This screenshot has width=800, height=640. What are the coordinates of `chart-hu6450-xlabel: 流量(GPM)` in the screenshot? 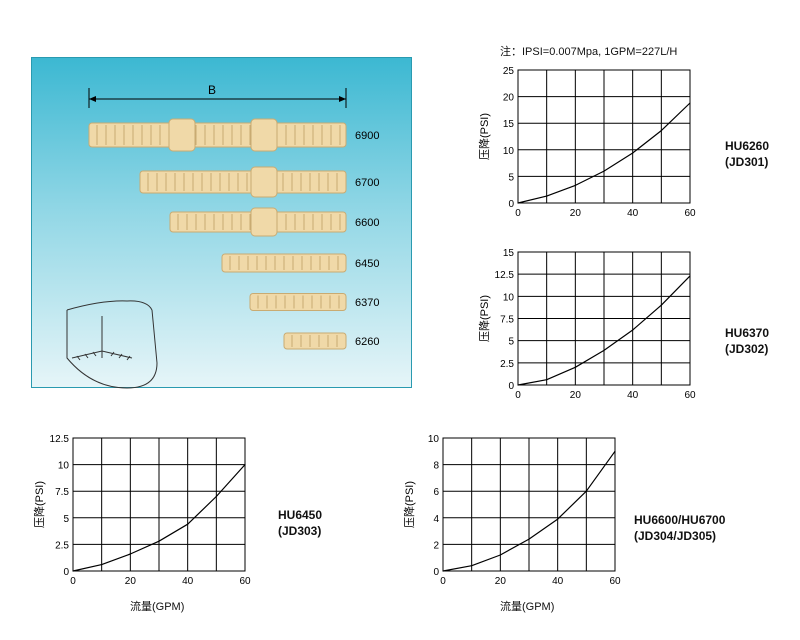 It's located at (157, 607).